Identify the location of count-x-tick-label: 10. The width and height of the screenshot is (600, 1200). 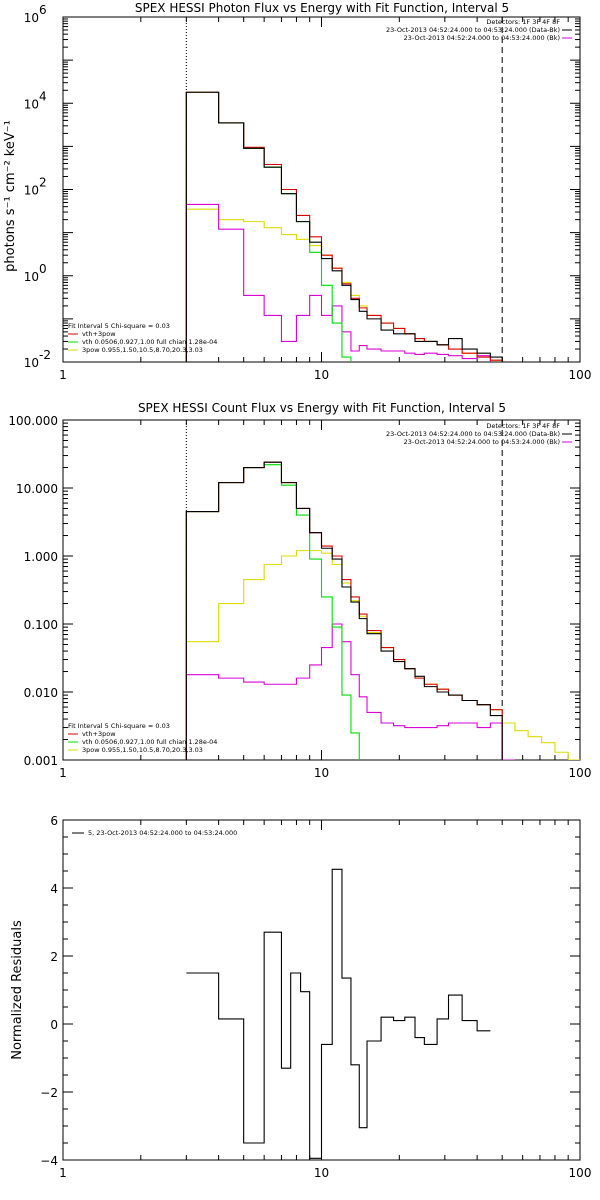
(321, 773).